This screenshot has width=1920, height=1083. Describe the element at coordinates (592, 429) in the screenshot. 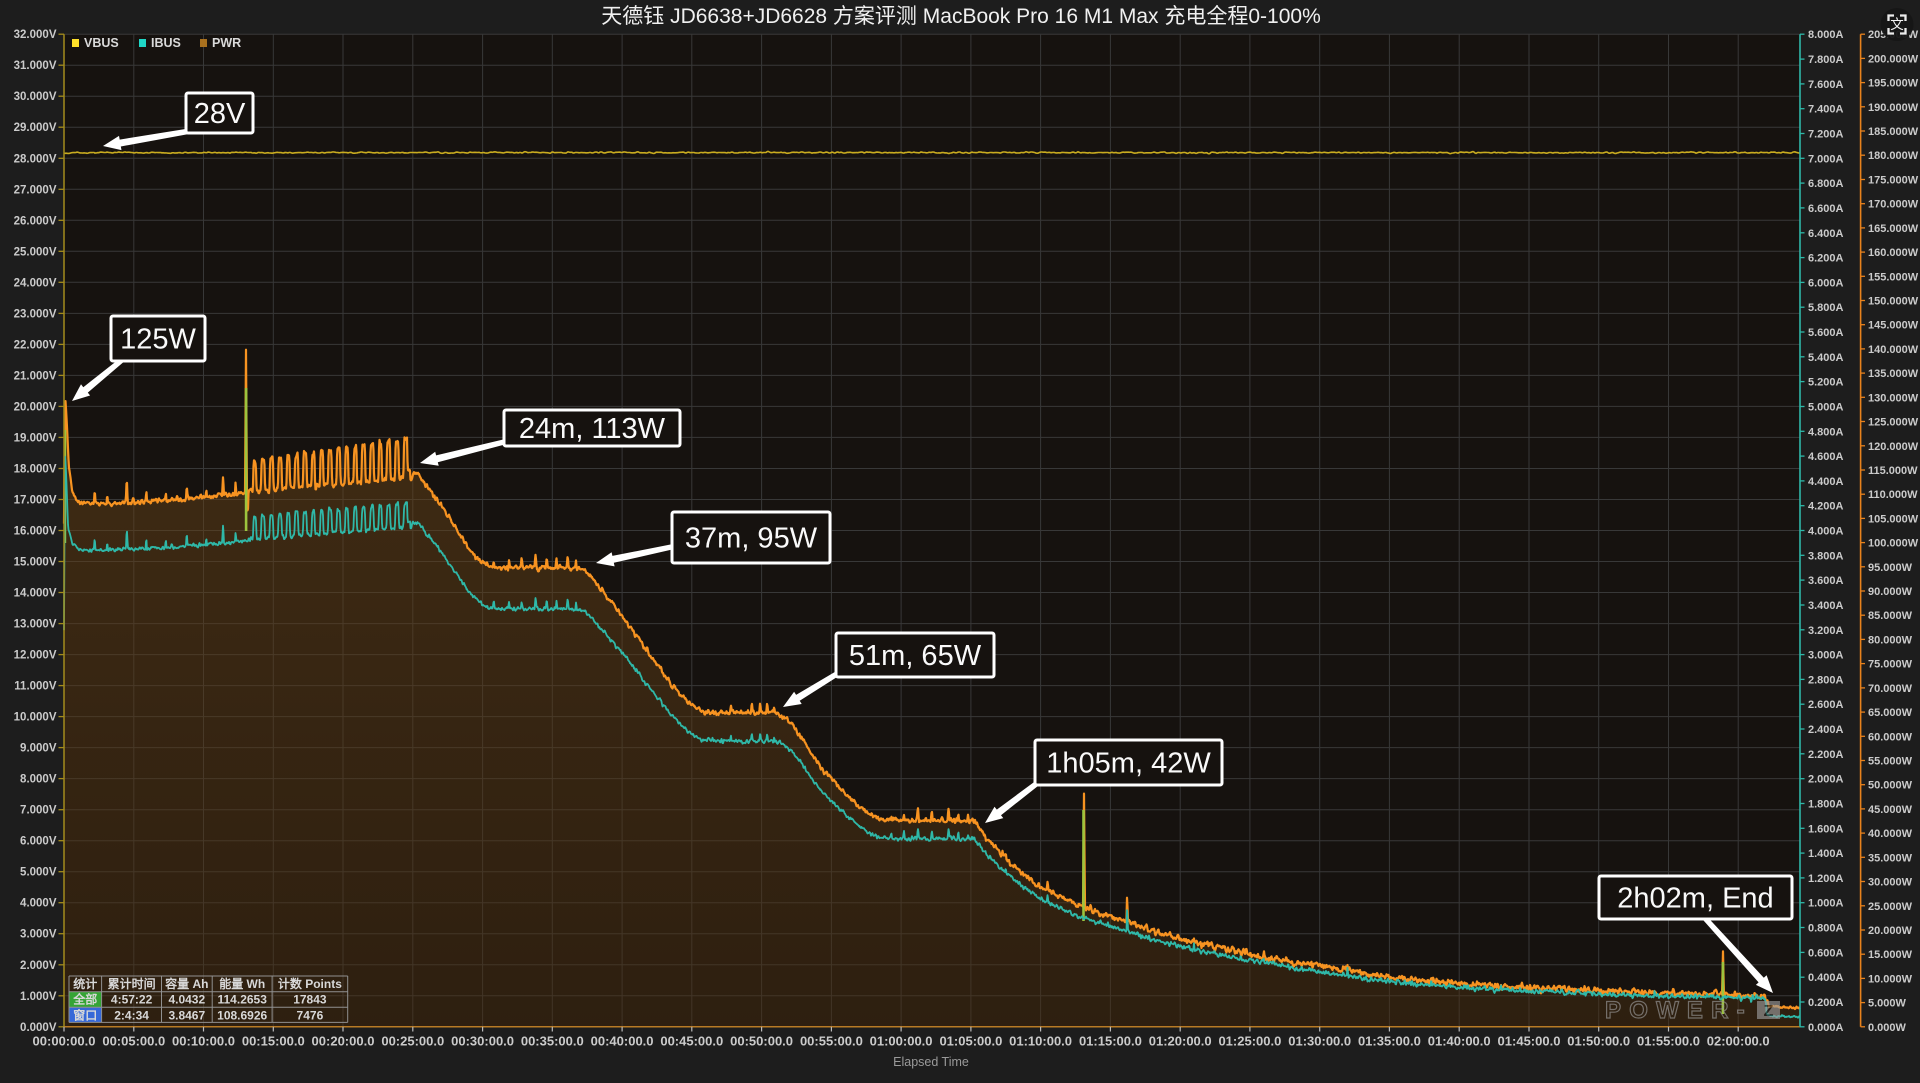

I see `svg-text: 24m, 113W` at that location.